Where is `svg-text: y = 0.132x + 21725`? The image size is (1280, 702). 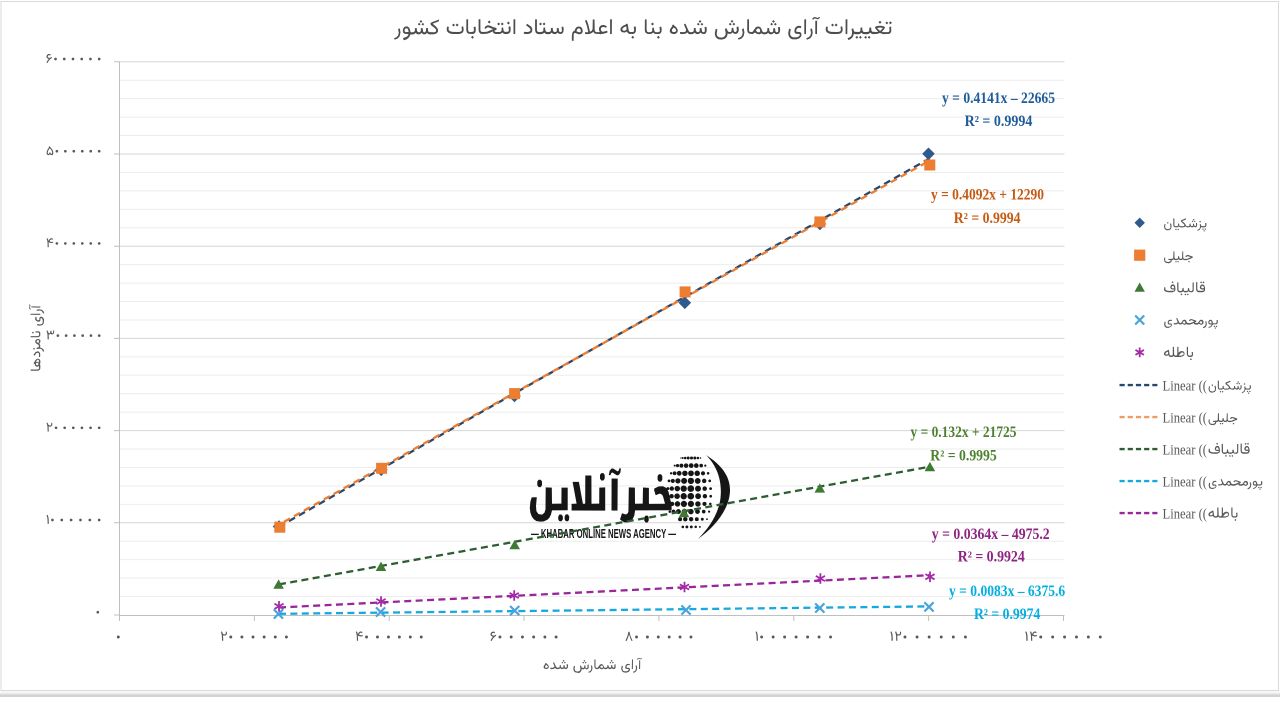
svg-text: y = 0.132x + 21725 is located at coordinates (964, 432).